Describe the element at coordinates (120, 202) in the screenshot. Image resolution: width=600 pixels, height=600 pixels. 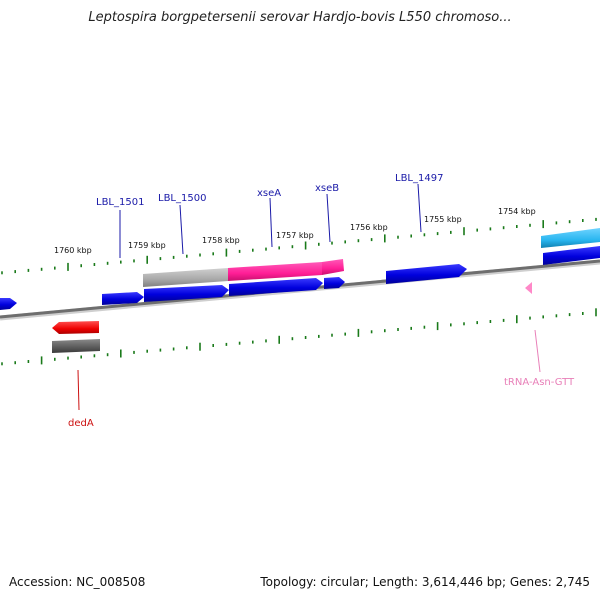
I see `gene-label-lbl1501: LBL_1501` at that location.